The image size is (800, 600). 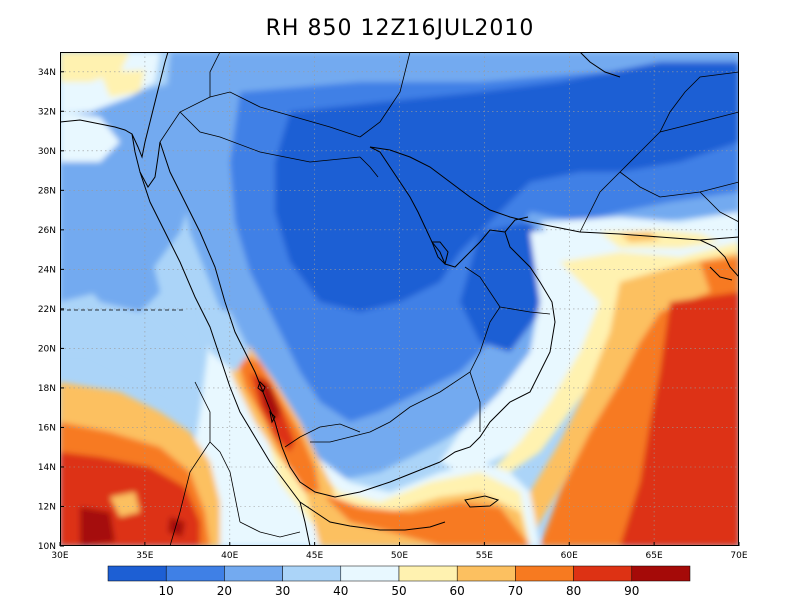 What do you see at coordinates (679, 419) in the screenshot?
I see `rh-level-8-region` at bounding box center [679, 419].